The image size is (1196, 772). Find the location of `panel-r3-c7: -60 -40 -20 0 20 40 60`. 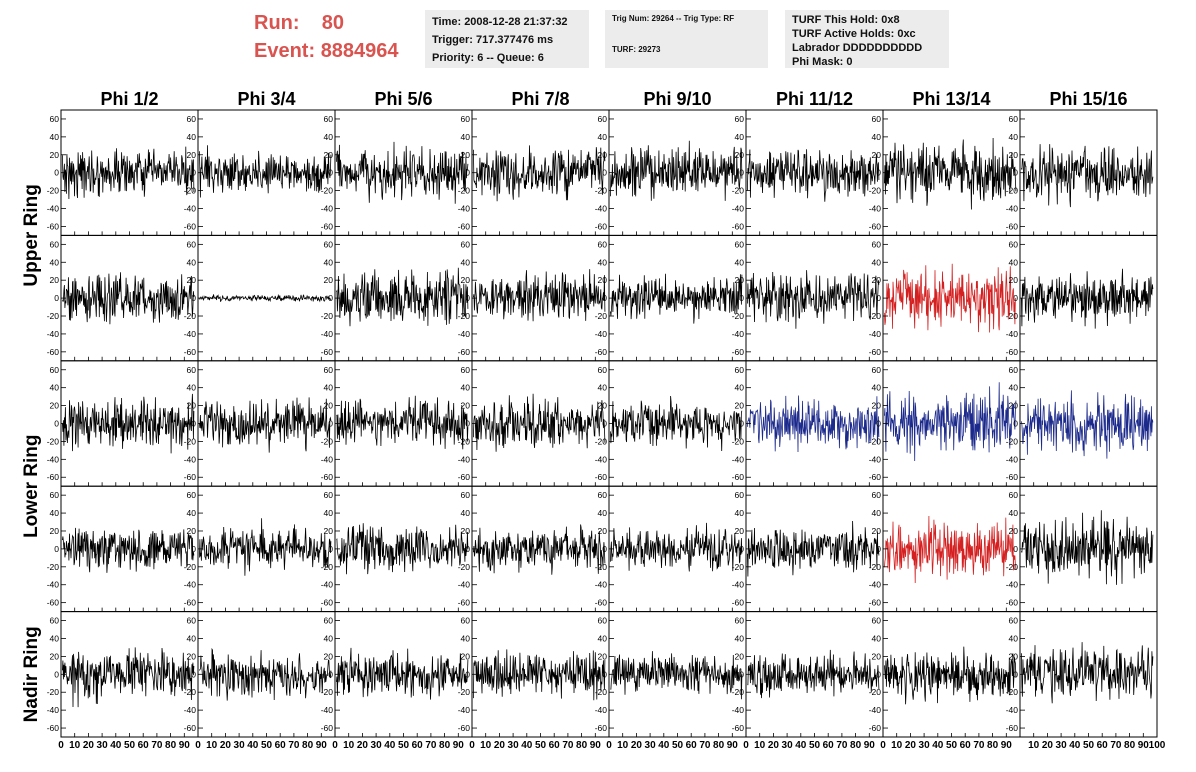

panel-r3-c7: -60 -40 -20 0 20 40 60 is located at coordinates (945, 423).